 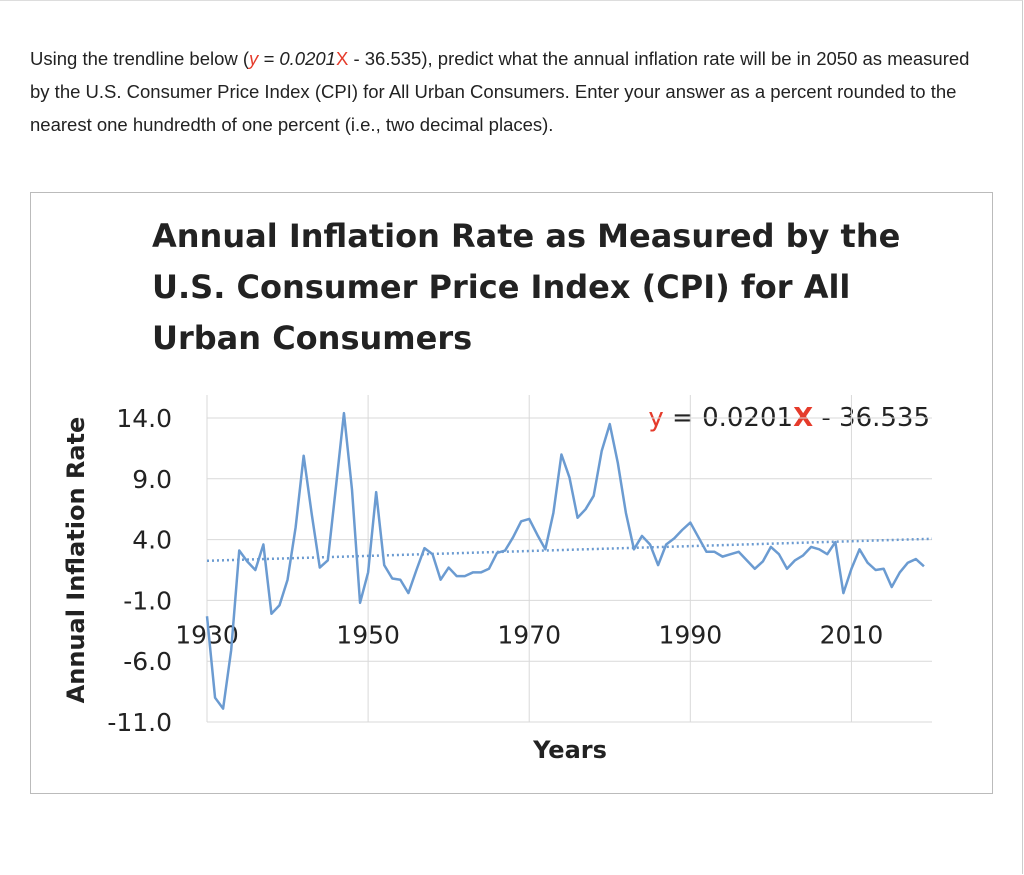 What do you see at coordinates (526, 236) in the screenshot?
I see `chart-title: Annual Inflation Rate as Measured by the` at bounding box center [526, 236].